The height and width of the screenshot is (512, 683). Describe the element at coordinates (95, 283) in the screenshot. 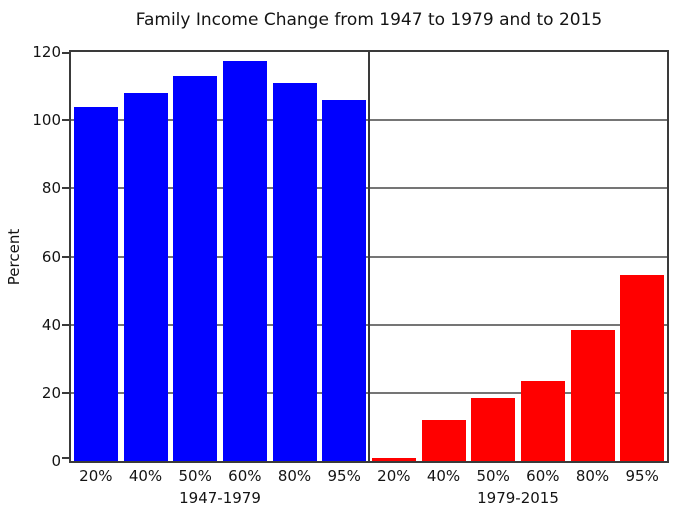

I see `bar-1947-1979-20%` at that location.